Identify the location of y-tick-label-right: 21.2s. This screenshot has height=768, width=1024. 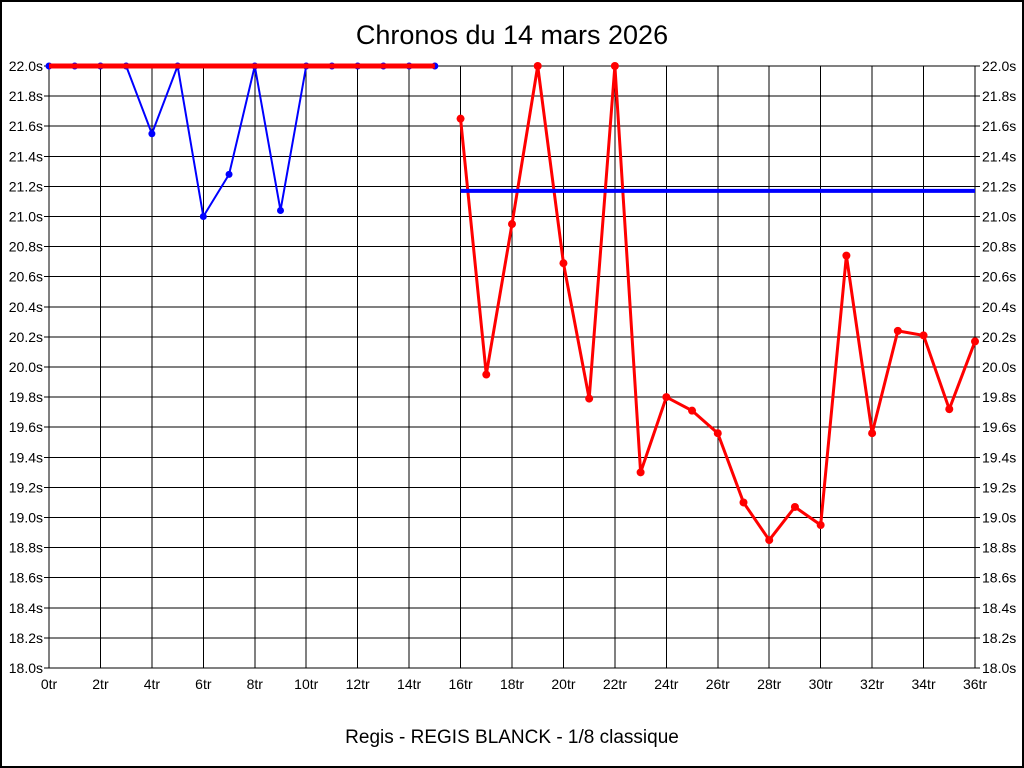
(999, 186).